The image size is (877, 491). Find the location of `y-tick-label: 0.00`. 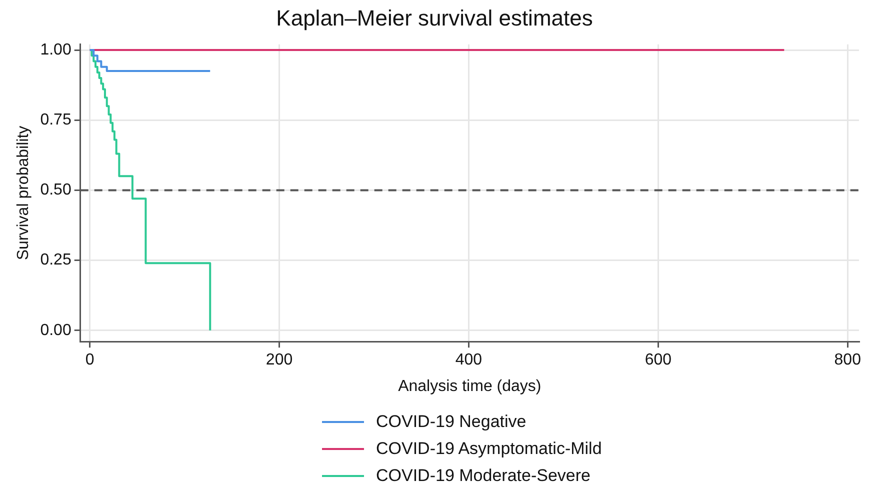

y-tick-label: 0.00 is located at coordinates (56, 330).